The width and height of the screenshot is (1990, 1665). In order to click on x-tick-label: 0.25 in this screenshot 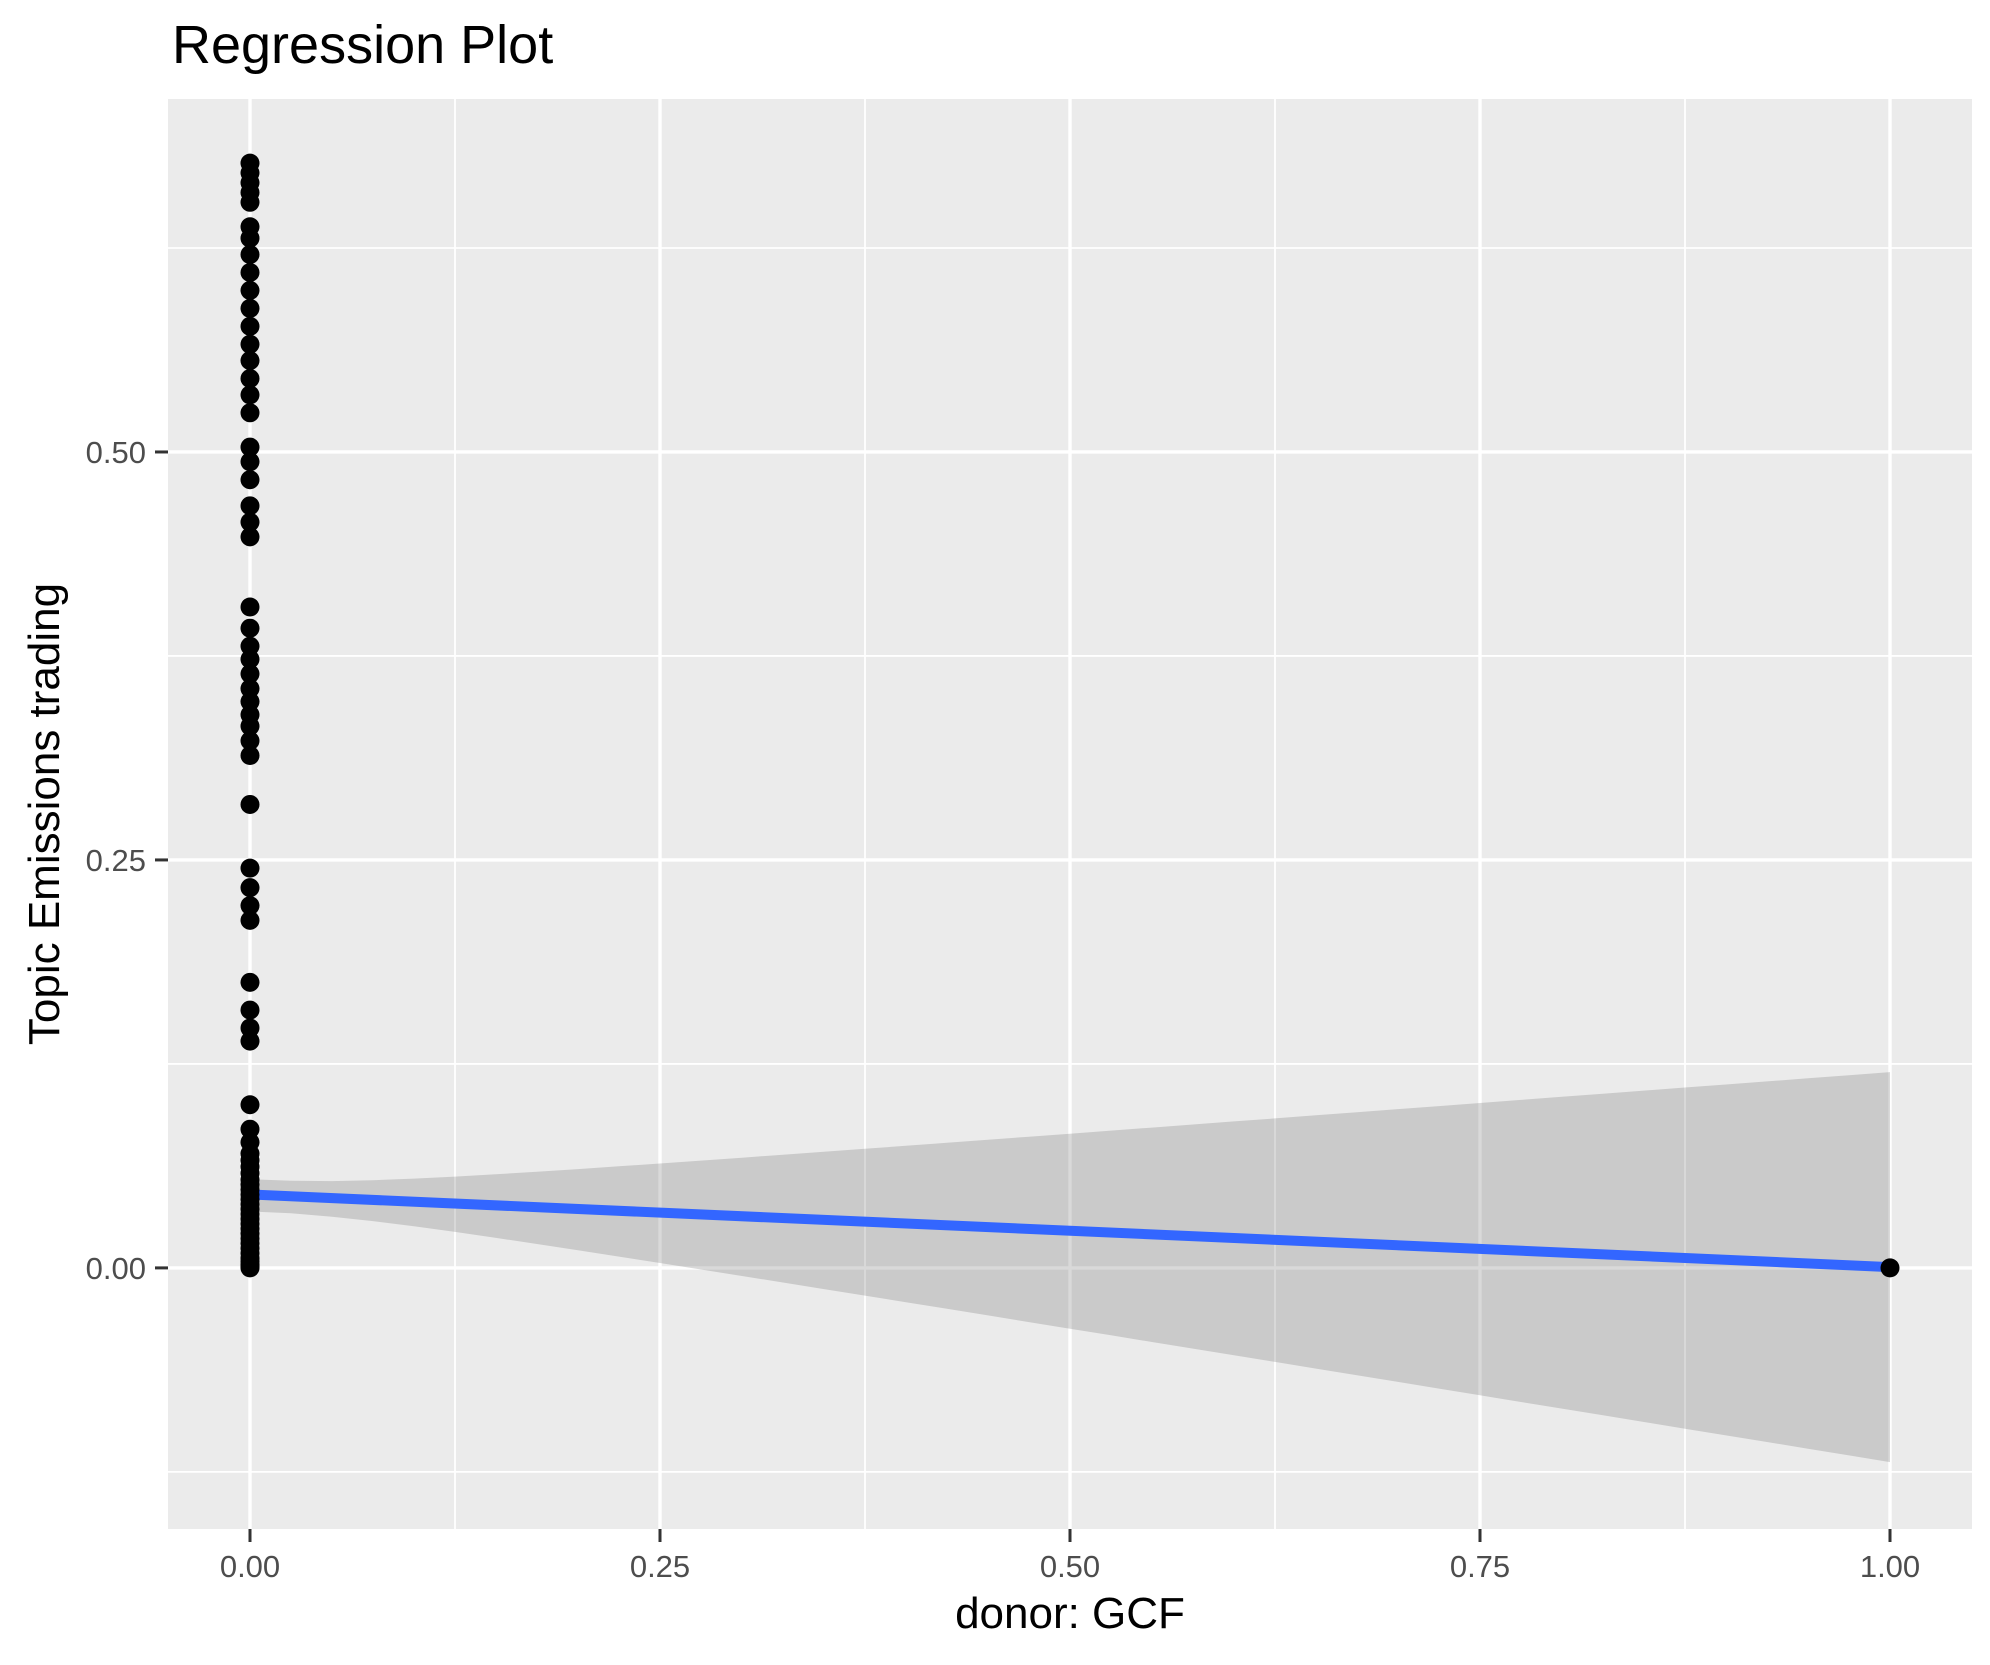, I will do `click(660, 1566)`.